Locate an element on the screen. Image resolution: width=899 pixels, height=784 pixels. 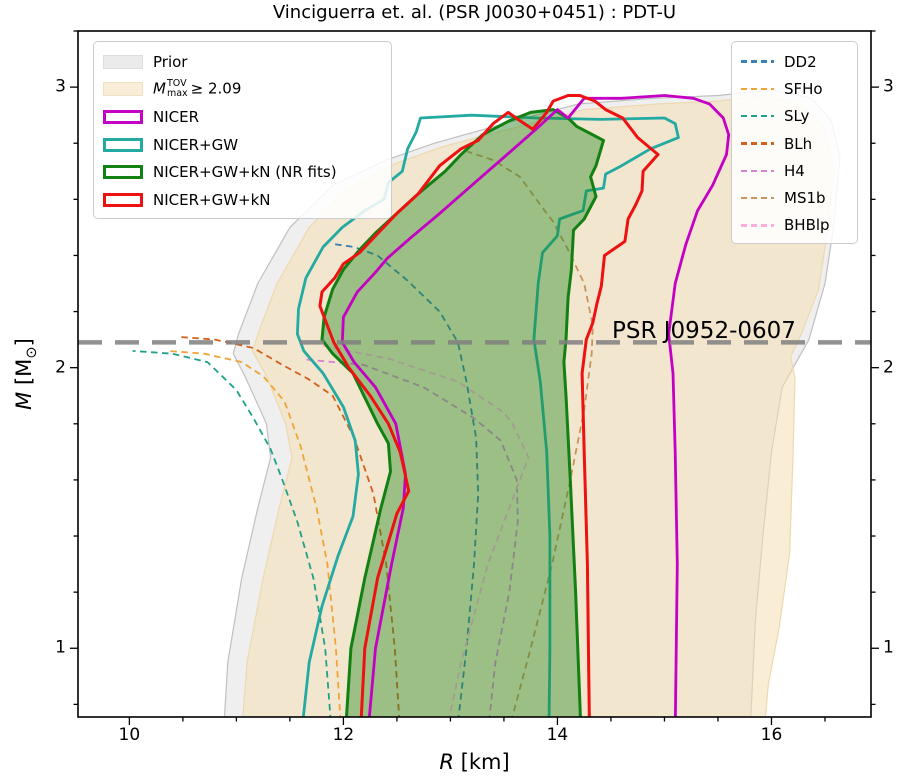
legend-item: SFHo is located at coordinates (794, 88).